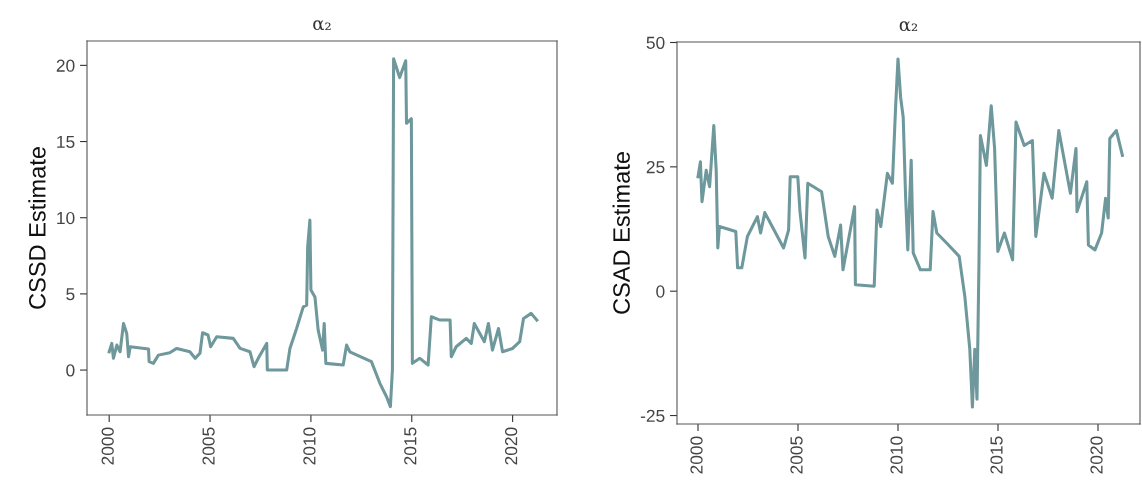 The image size is (1142, 493). Describe the element at coordinates (65, 65) in the screenshot. I see `y-tick-label: 20` at that location.